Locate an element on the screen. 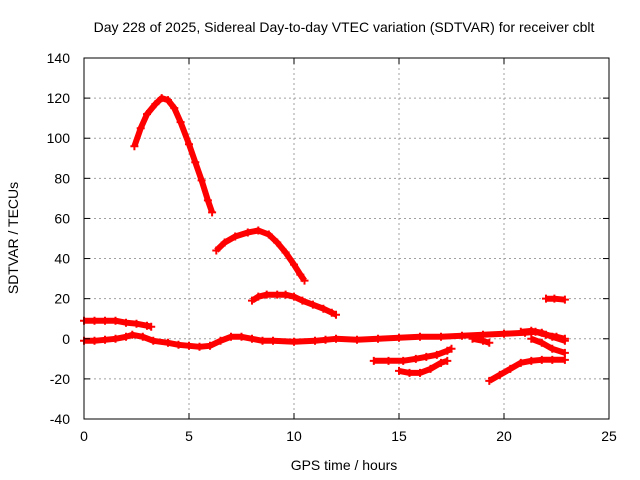 Image resolution: width=640 pixels, height=480 pixels. x-tick-label: 15 is located at coordinates (399, 436).